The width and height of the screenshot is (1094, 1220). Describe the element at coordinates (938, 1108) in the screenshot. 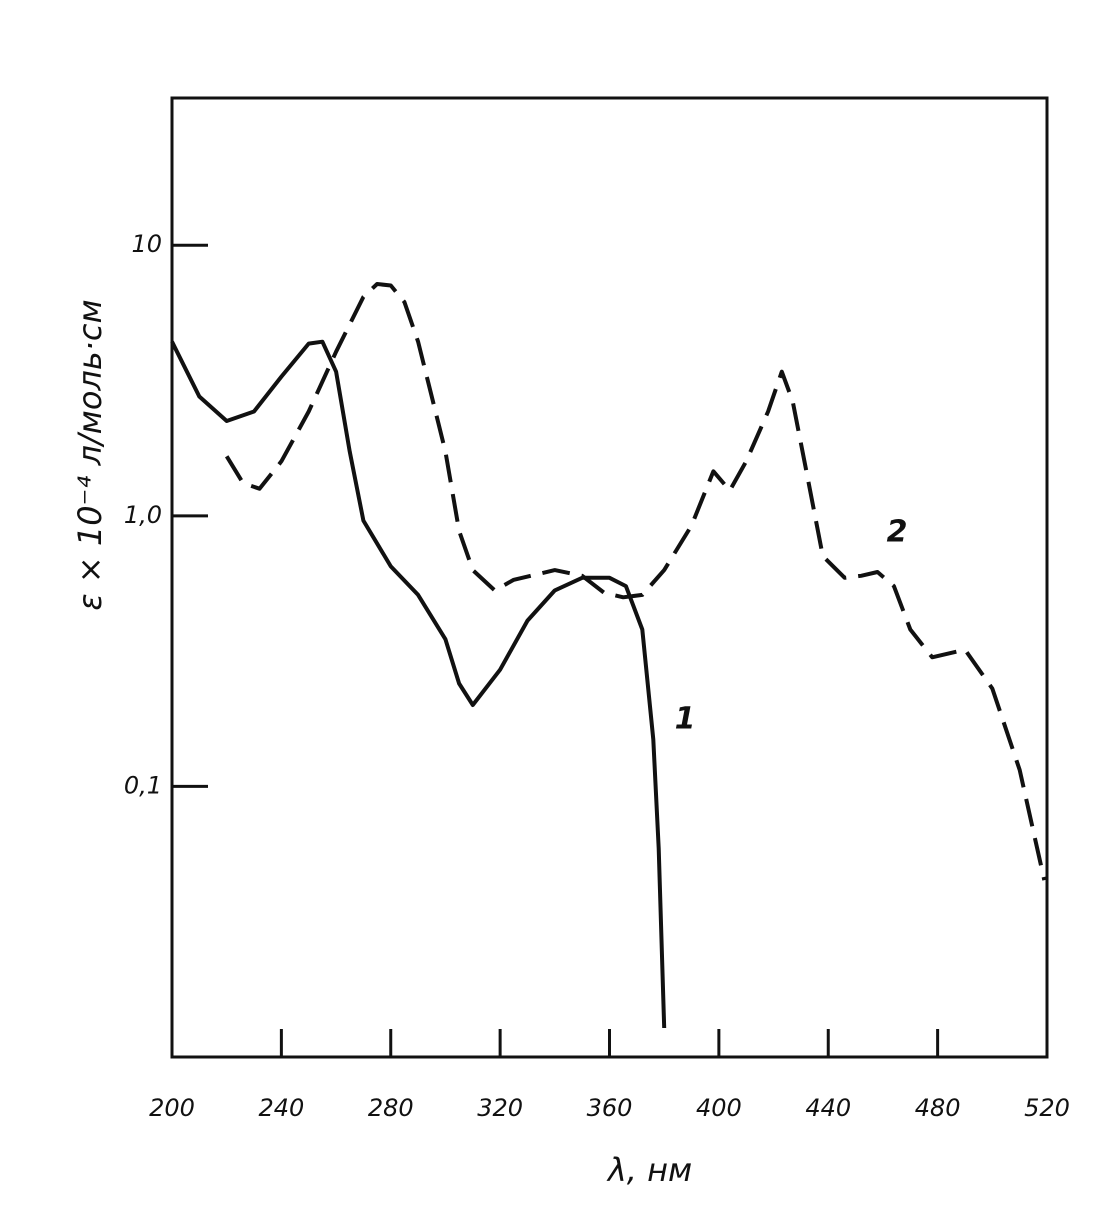

I see `x-tick-label: 480` at that location.